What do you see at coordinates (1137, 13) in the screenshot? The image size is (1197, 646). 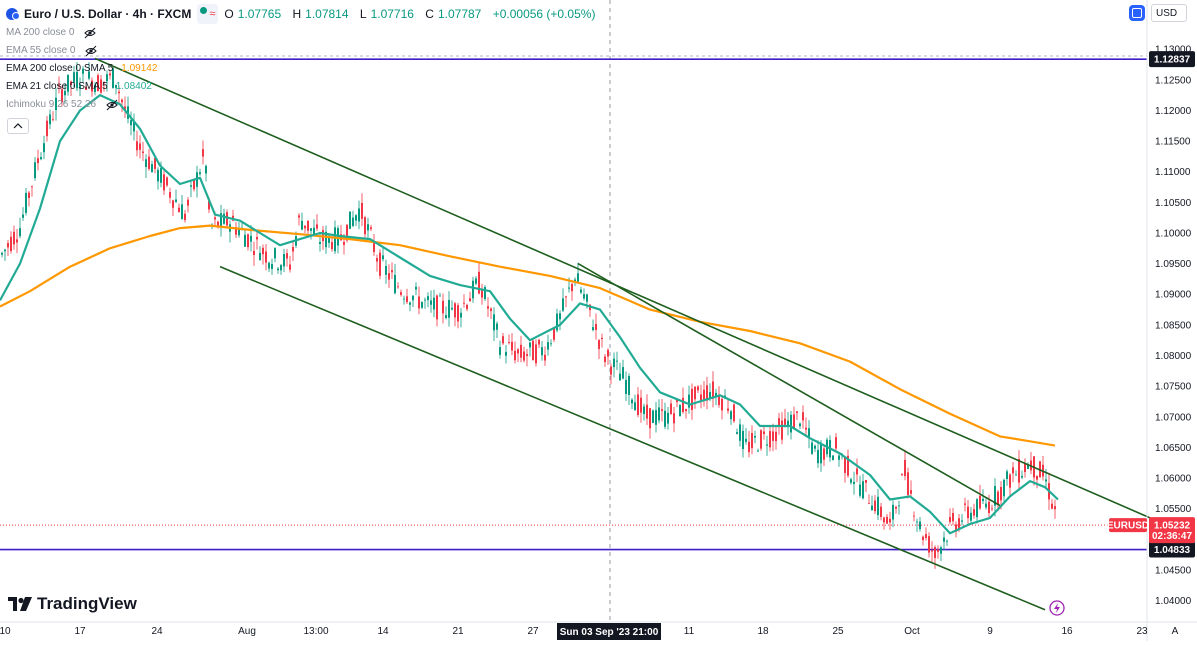 I see `layout-toggle-button` at bounding box center [1137, 13].